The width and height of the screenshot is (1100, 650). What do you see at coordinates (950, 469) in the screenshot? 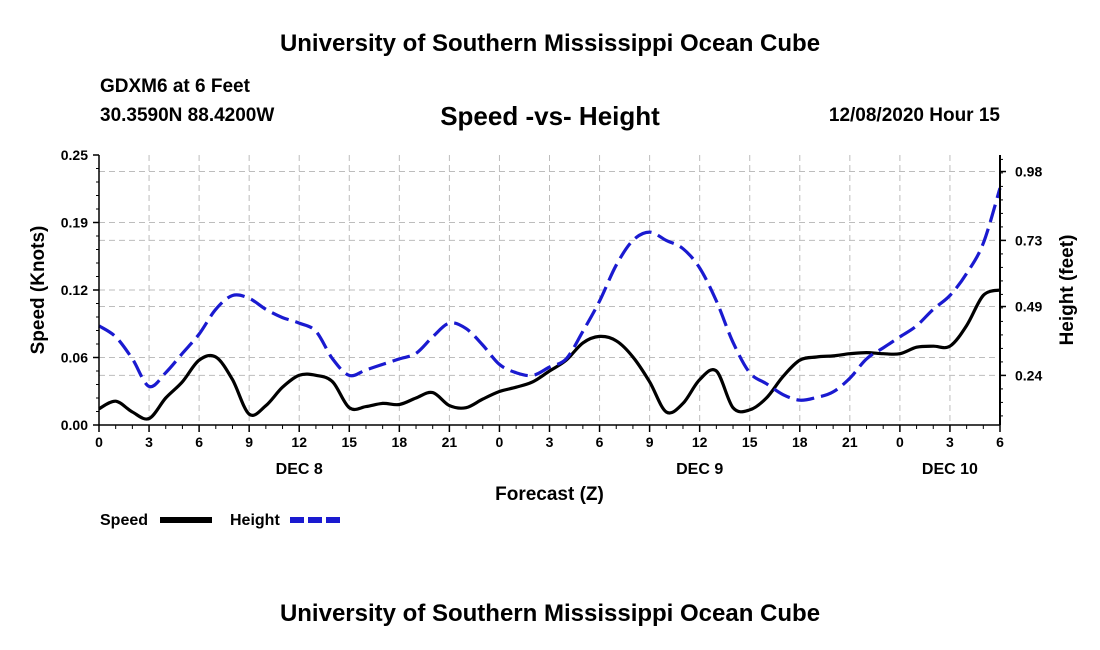
I see `date-label: DEC 10` at bounding box center [950, 469].